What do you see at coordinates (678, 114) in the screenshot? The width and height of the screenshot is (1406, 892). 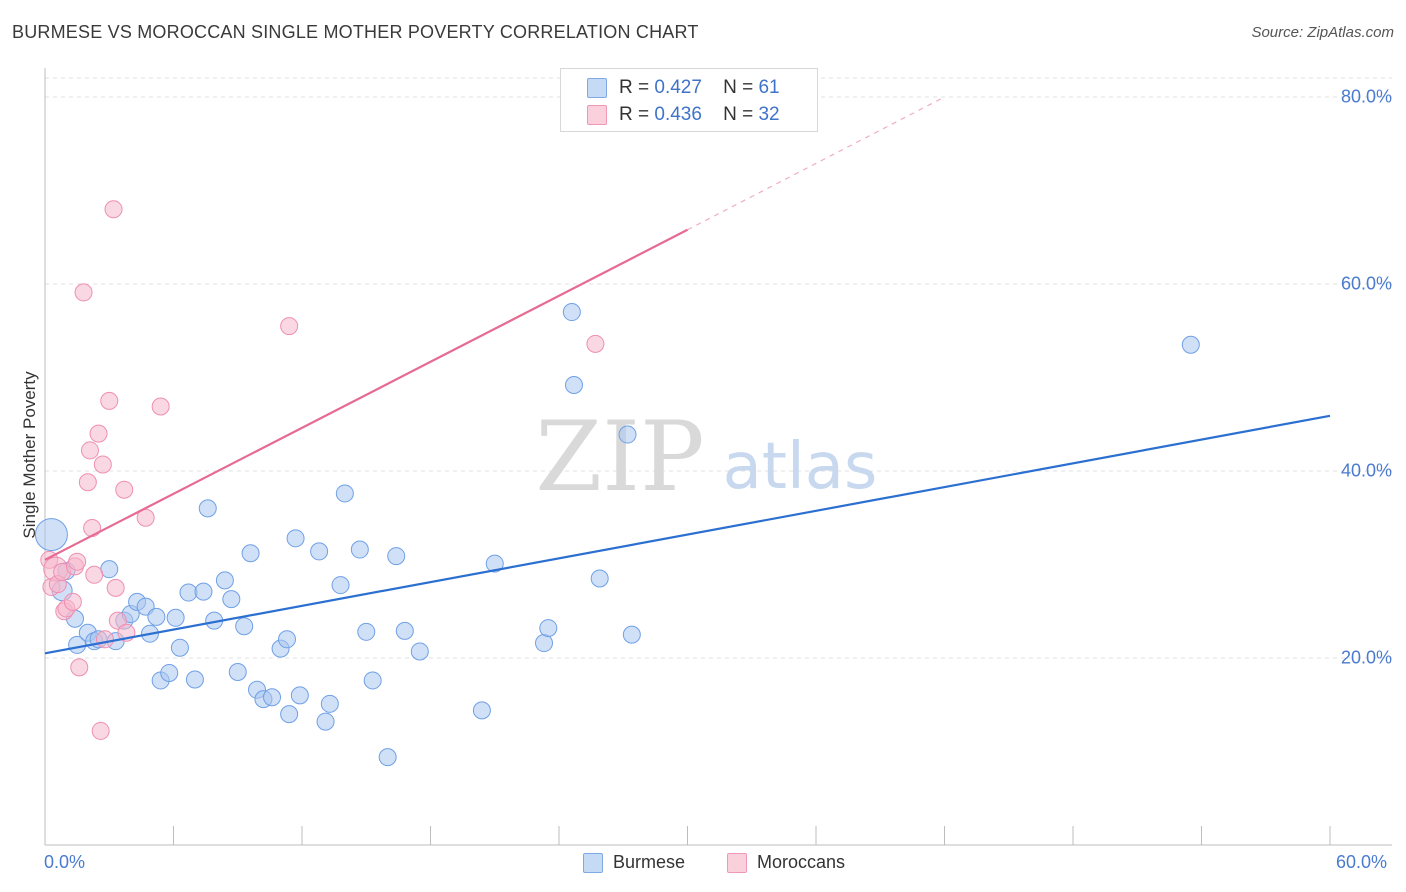 I see `legend-r-value-moroccans: 0.436` at bounding box center [678, 114].